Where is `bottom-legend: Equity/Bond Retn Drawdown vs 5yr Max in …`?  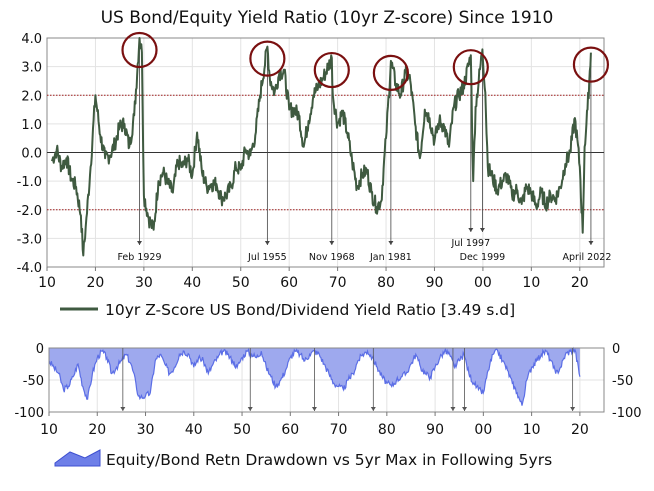 bottom-legend: Equity/Bond Retn Drawdown vs 5yr Max in … is located at coordinates (303, 459).